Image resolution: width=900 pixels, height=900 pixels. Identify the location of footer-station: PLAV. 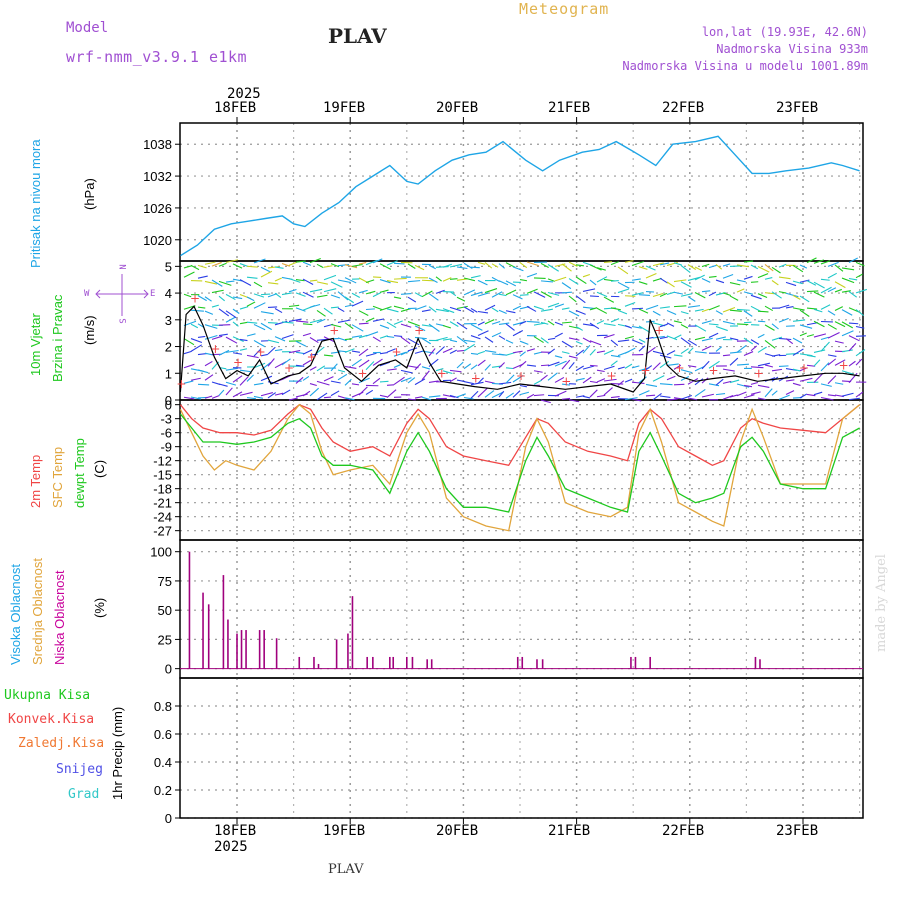
(346, 869).